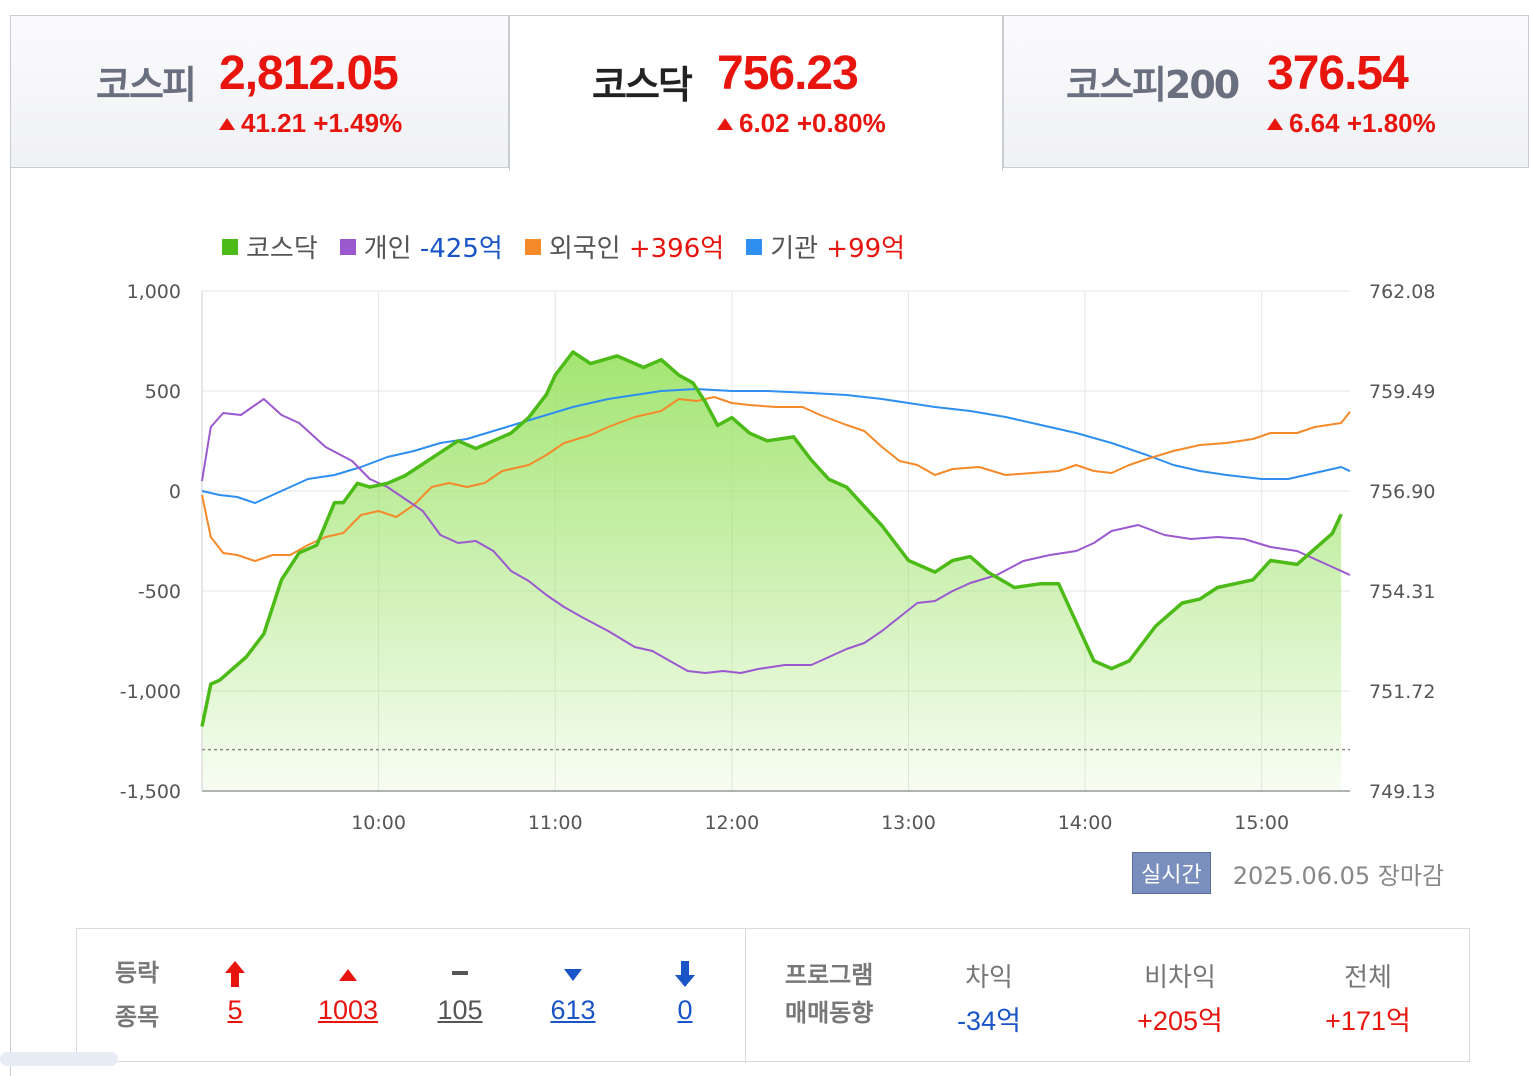  What do you see at coordinates (685, 974) in the screenshot?
I see `lower-limit-arrow-icon` at bounding box center [685, 974].